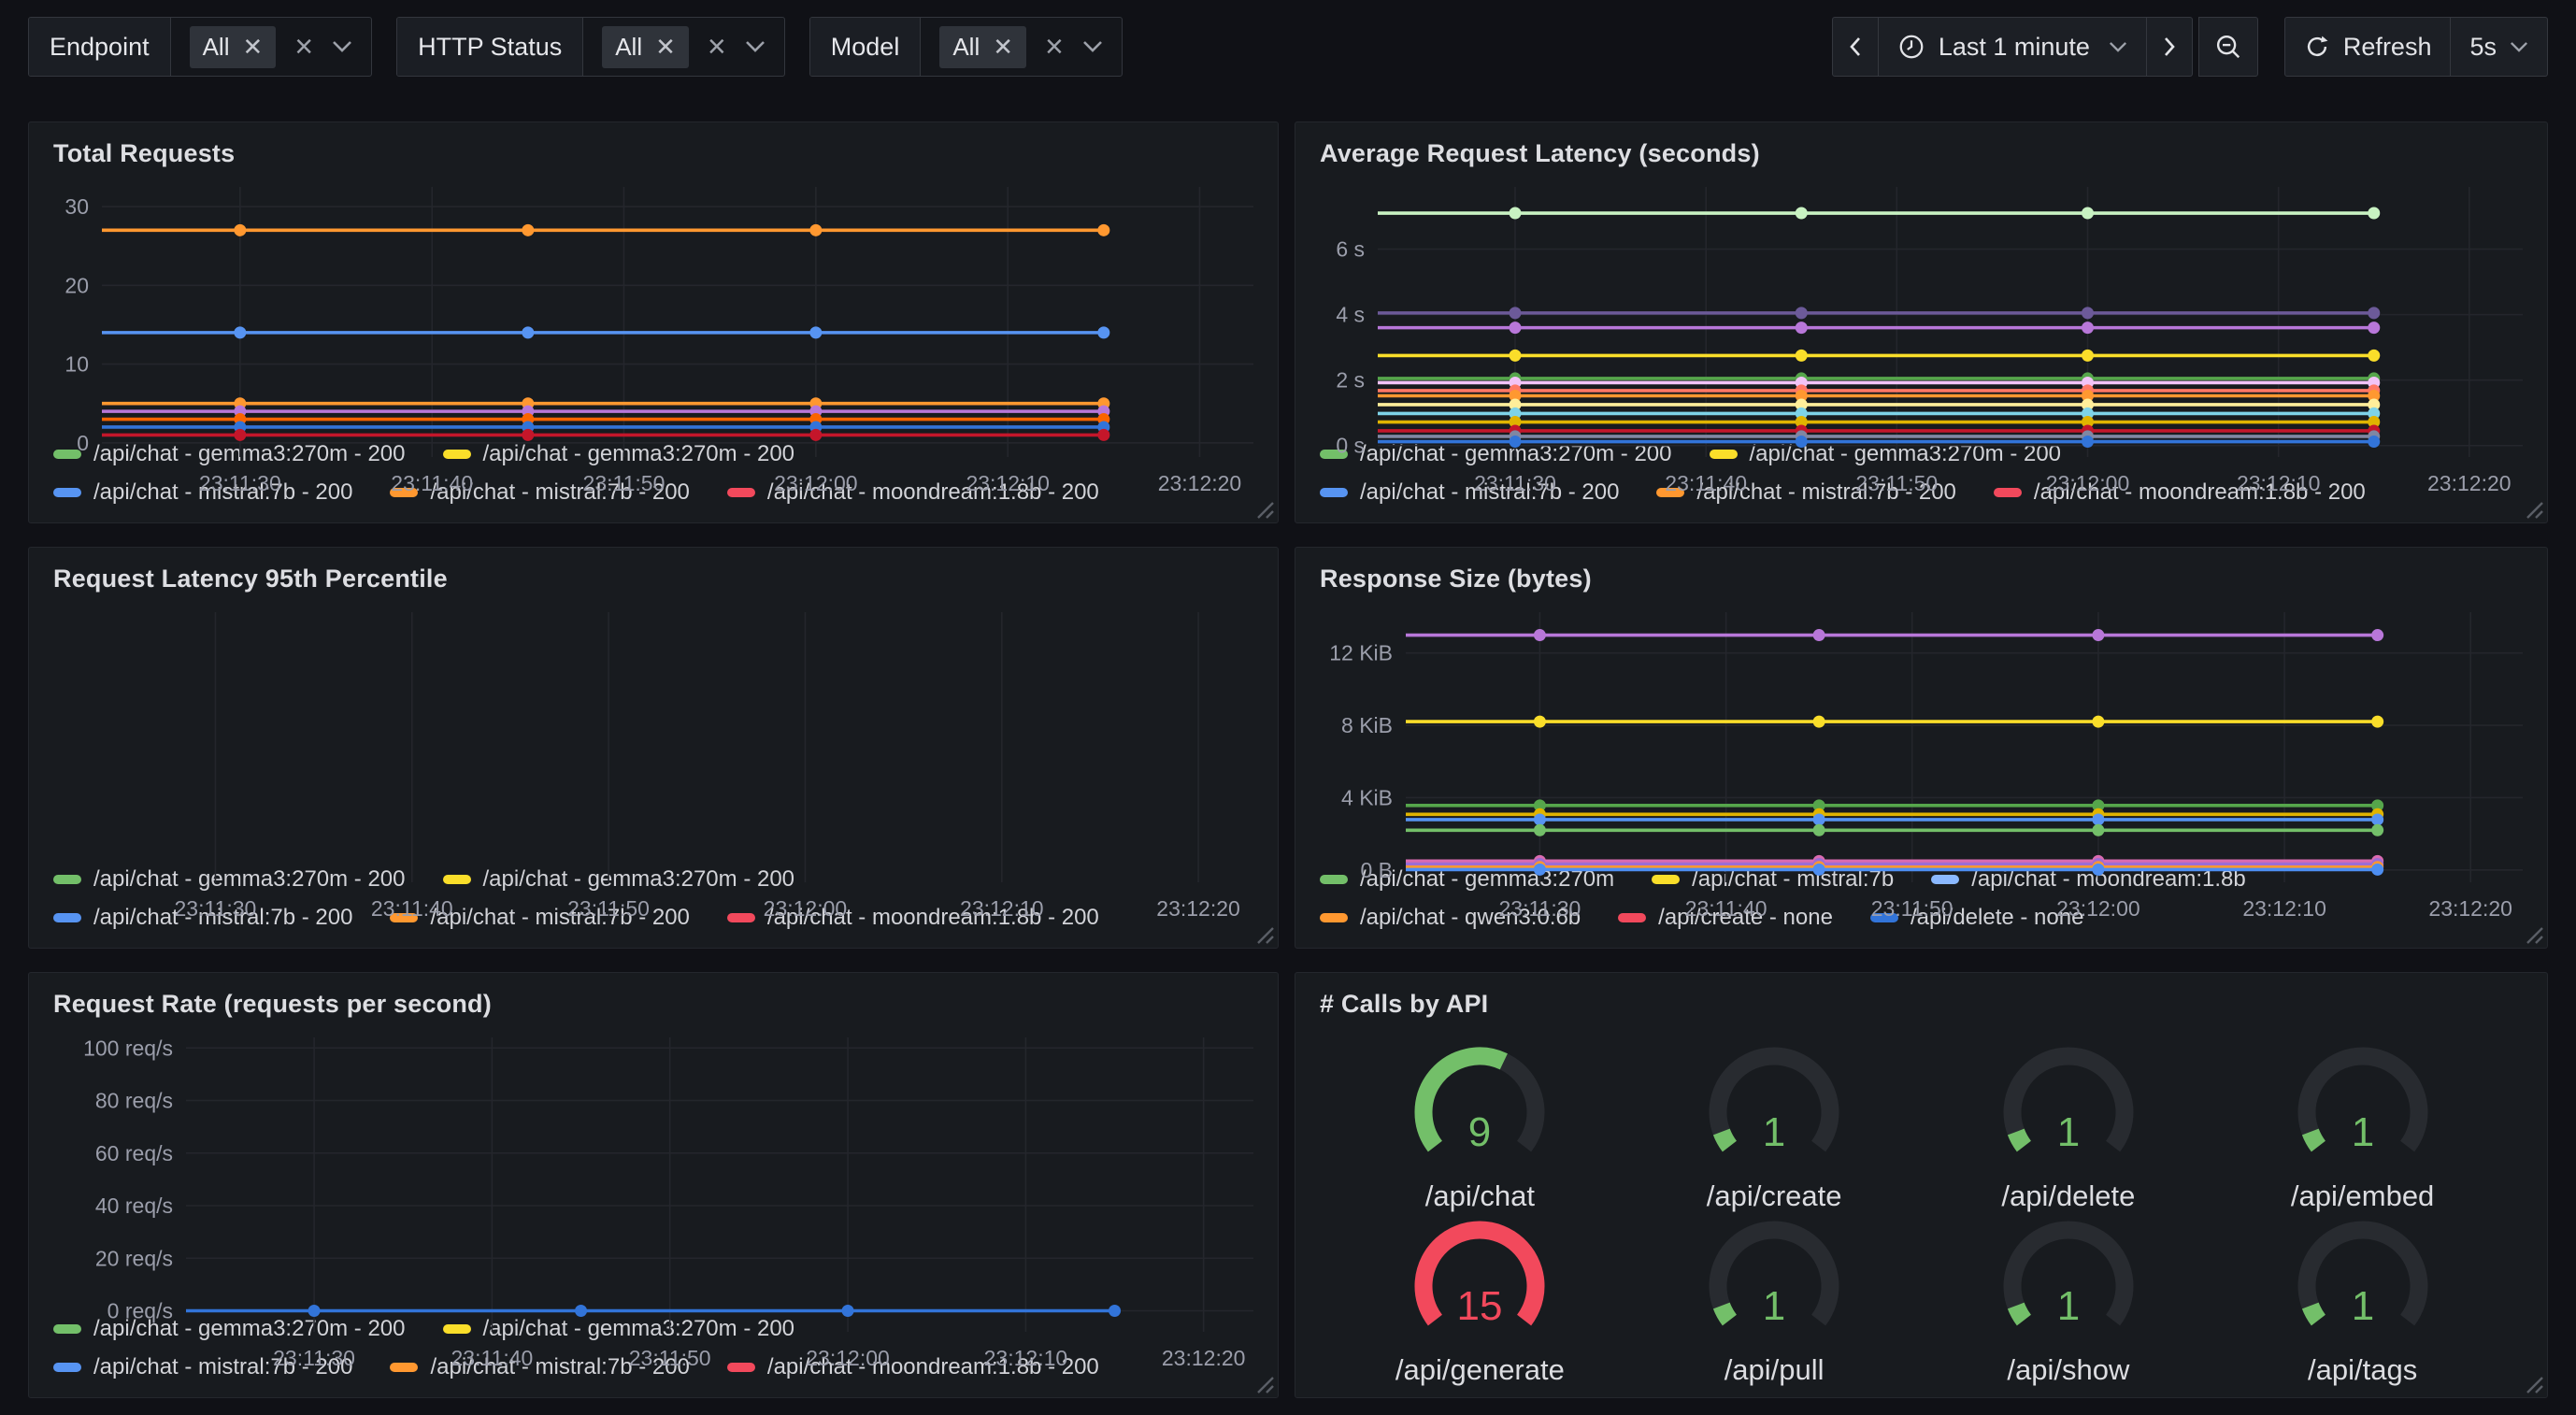  What do you see at coordinates (100, 47) in the screenshot?
I see `filter-label: Endpoint` at bounding box center [100, 47].